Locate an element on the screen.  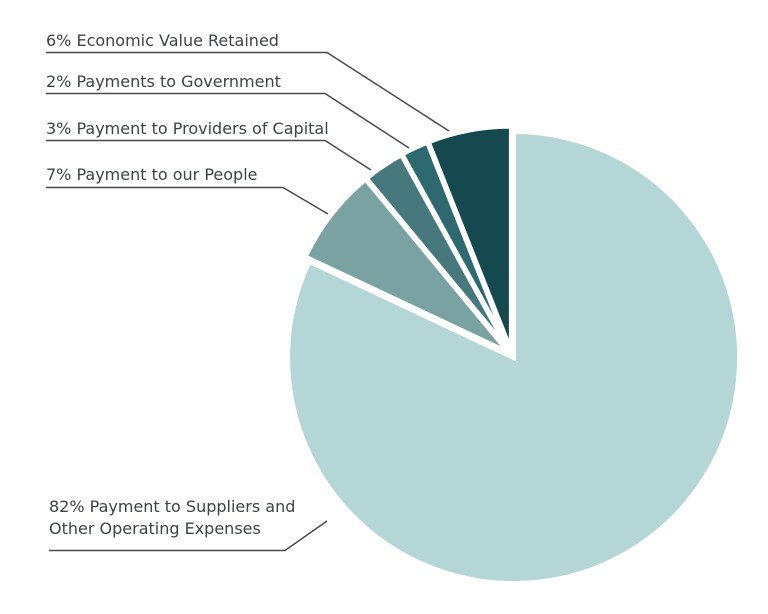
label-suppliers-line-1: 82% Payment to Suppliers and is located at coordinates (172, 506).